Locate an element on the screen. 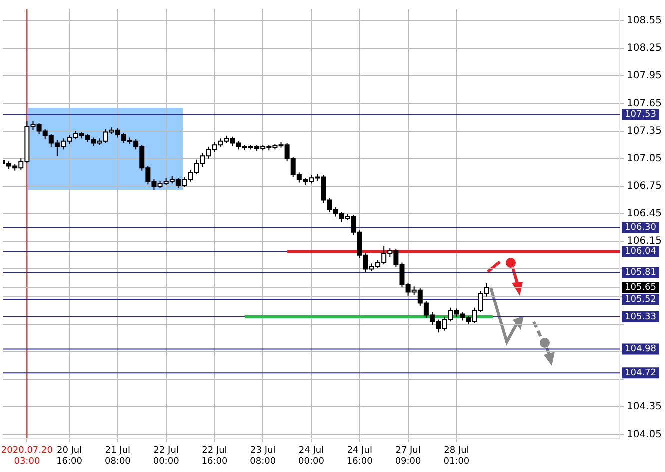  y-tick-label: 106.75 is located at coordinates (644, 186).